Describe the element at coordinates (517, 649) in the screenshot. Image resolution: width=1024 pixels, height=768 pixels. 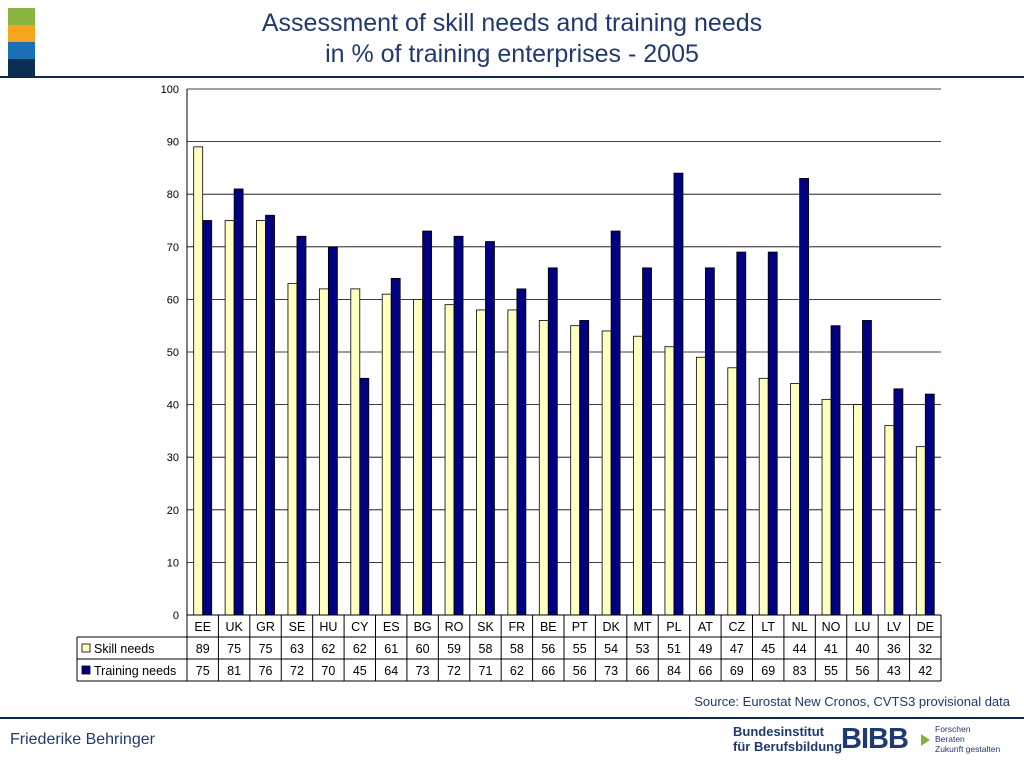
I see `data-label-skill-FR: 58` at that location.